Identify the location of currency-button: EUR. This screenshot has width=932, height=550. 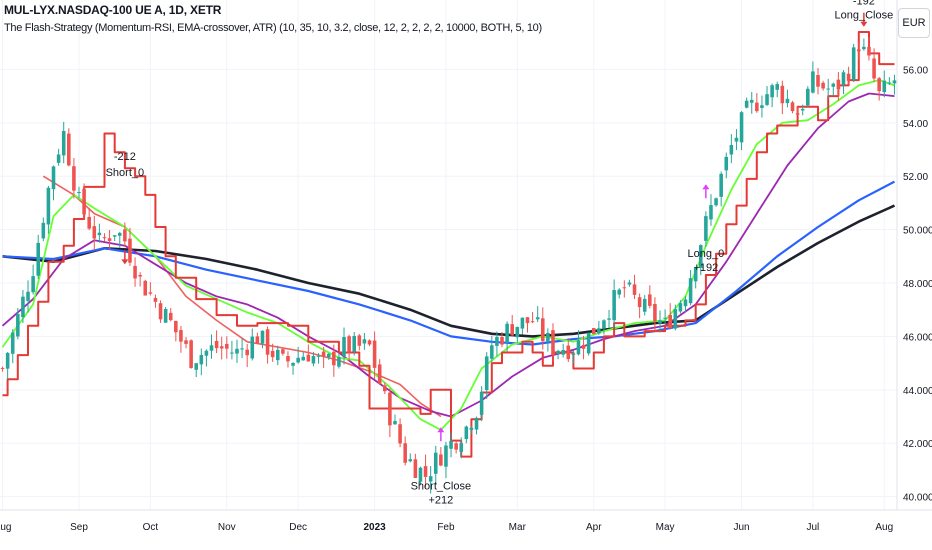
(914, 23).